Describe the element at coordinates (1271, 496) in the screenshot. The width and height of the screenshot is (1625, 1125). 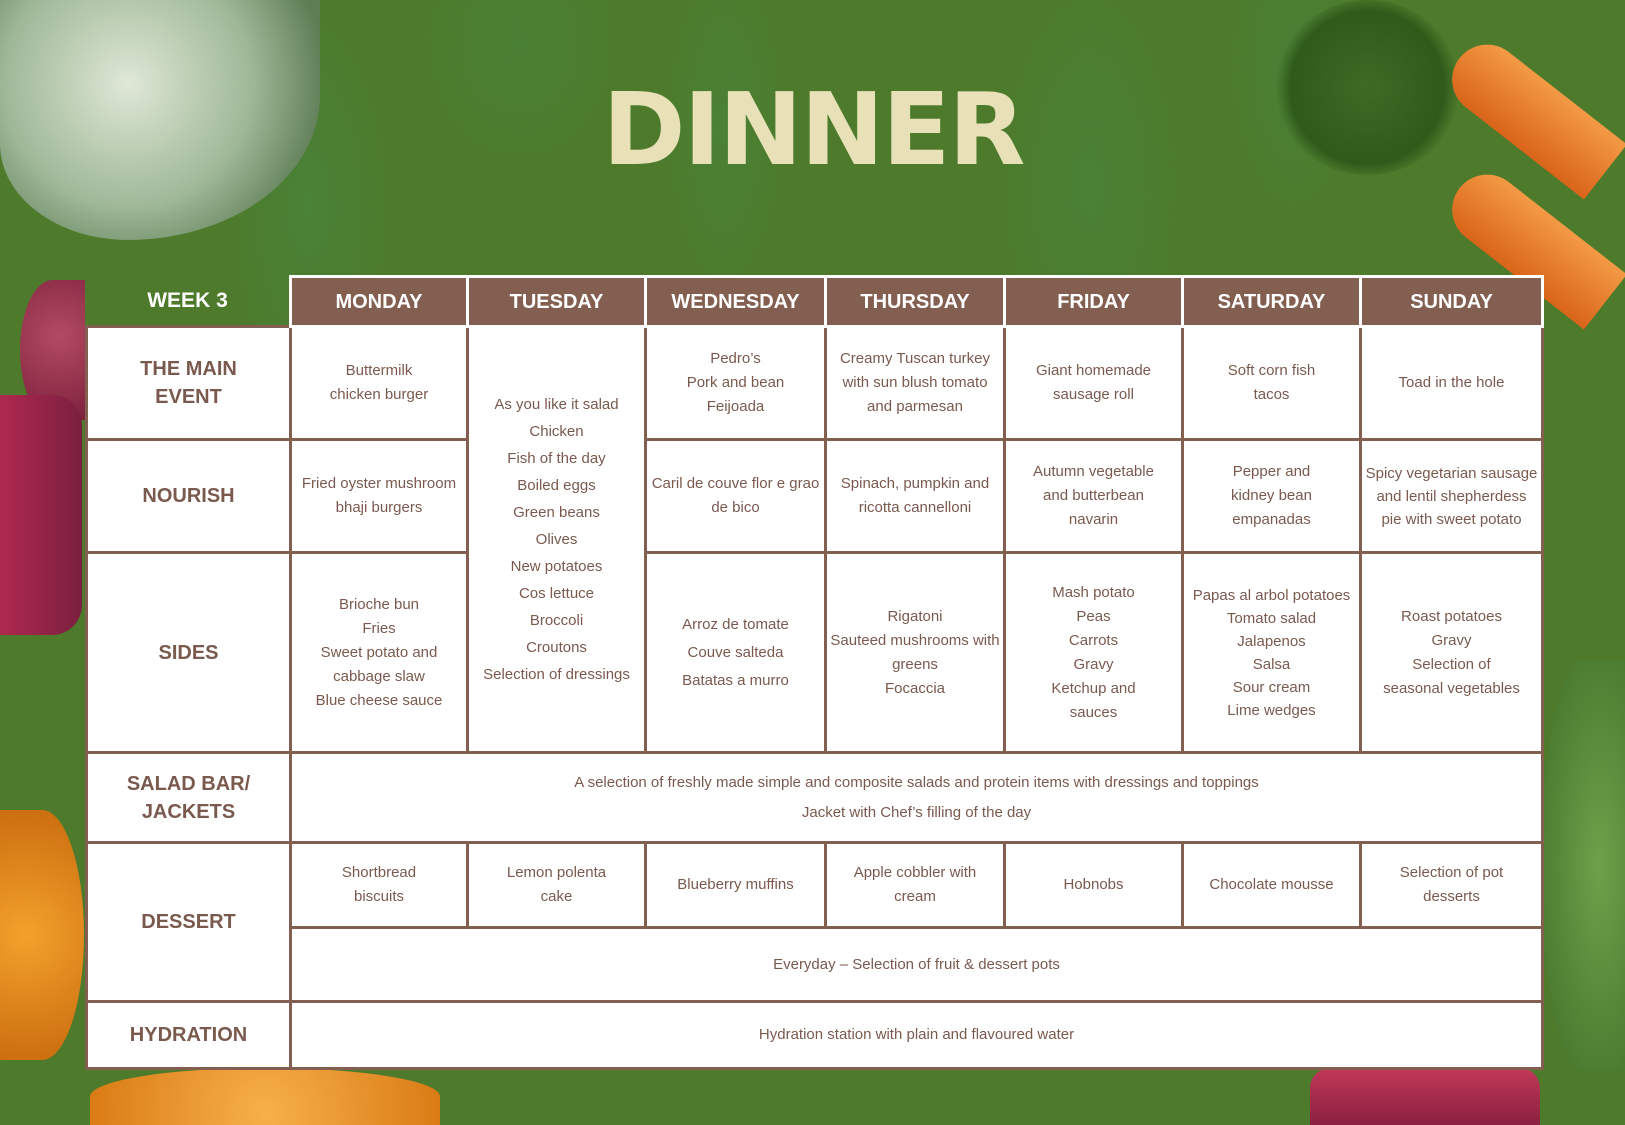
I see `menu-cell: Pepper and kidney bean empanadas` at that location.